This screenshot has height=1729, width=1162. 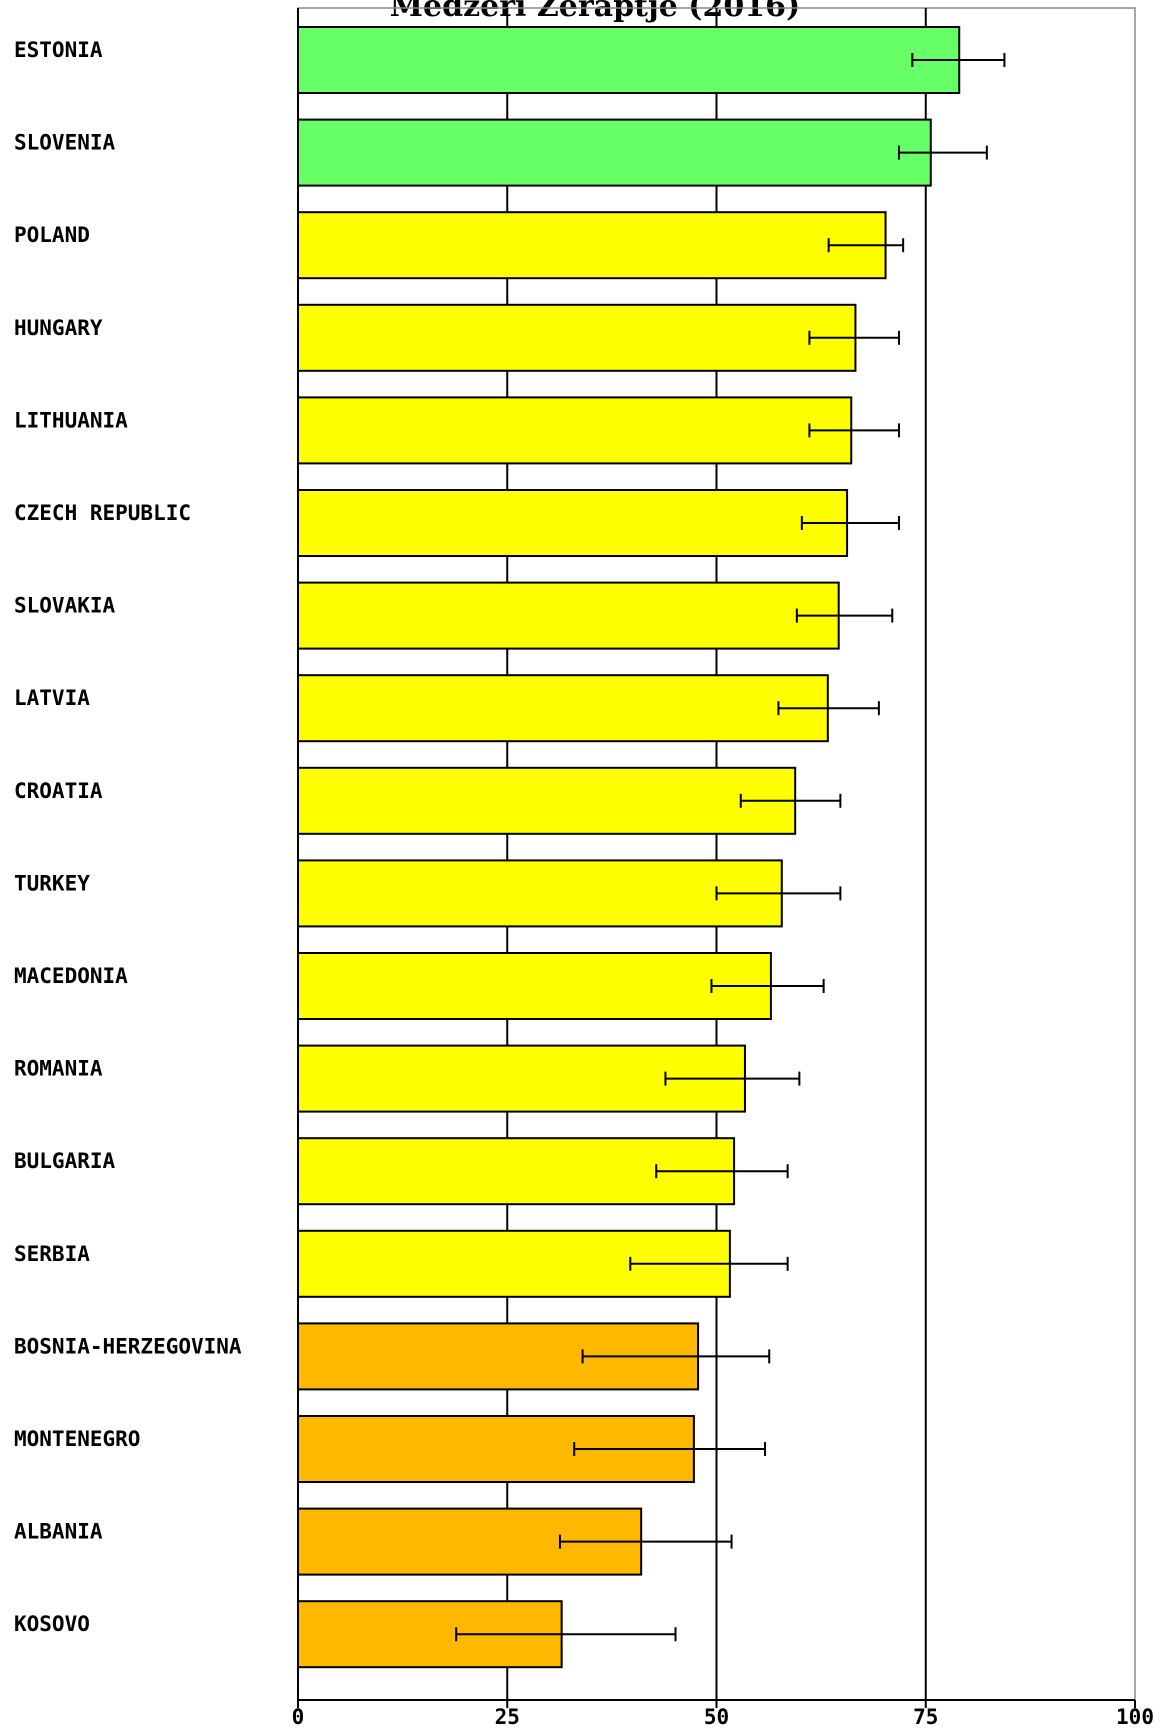 I want to click on chart-title: Medzeri Zeraptje (2016), so click(x=595, y=12).